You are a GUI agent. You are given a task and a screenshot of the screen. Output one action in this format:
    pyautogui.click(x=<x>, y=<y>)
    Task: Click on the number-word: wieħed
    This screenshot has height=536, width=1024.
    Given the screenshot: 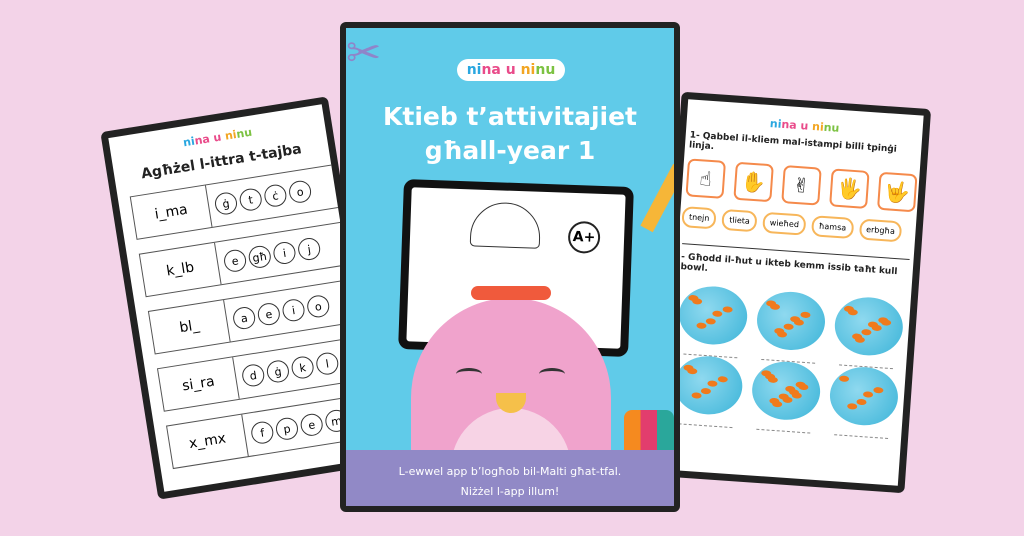 What is the action you would take?
    pyautogui.click(x=784, y=223)
    